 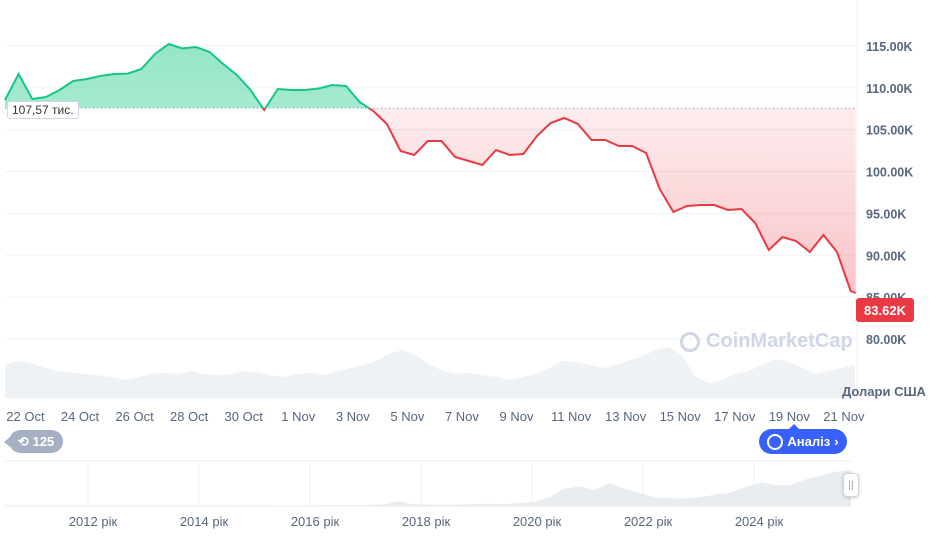 What do you see at coordinates (80, 416) in the screenshot?
I see `x-tick-label: 24 Oct` at bounding box center [80, 416].